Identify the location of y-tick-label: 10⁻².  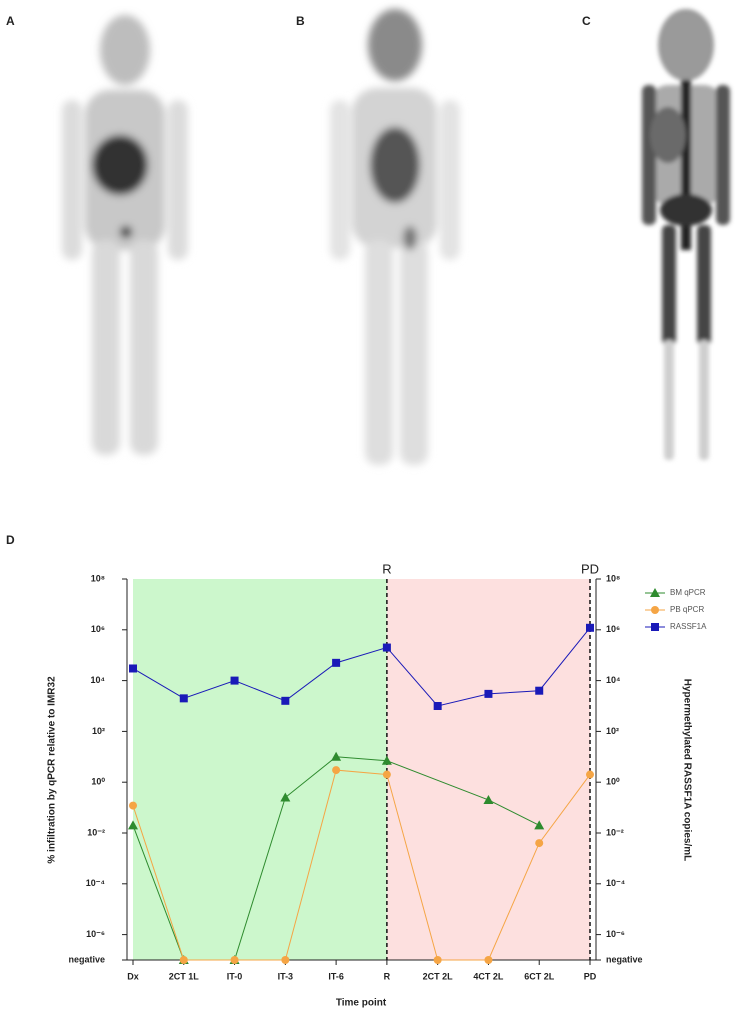
(96, 832).